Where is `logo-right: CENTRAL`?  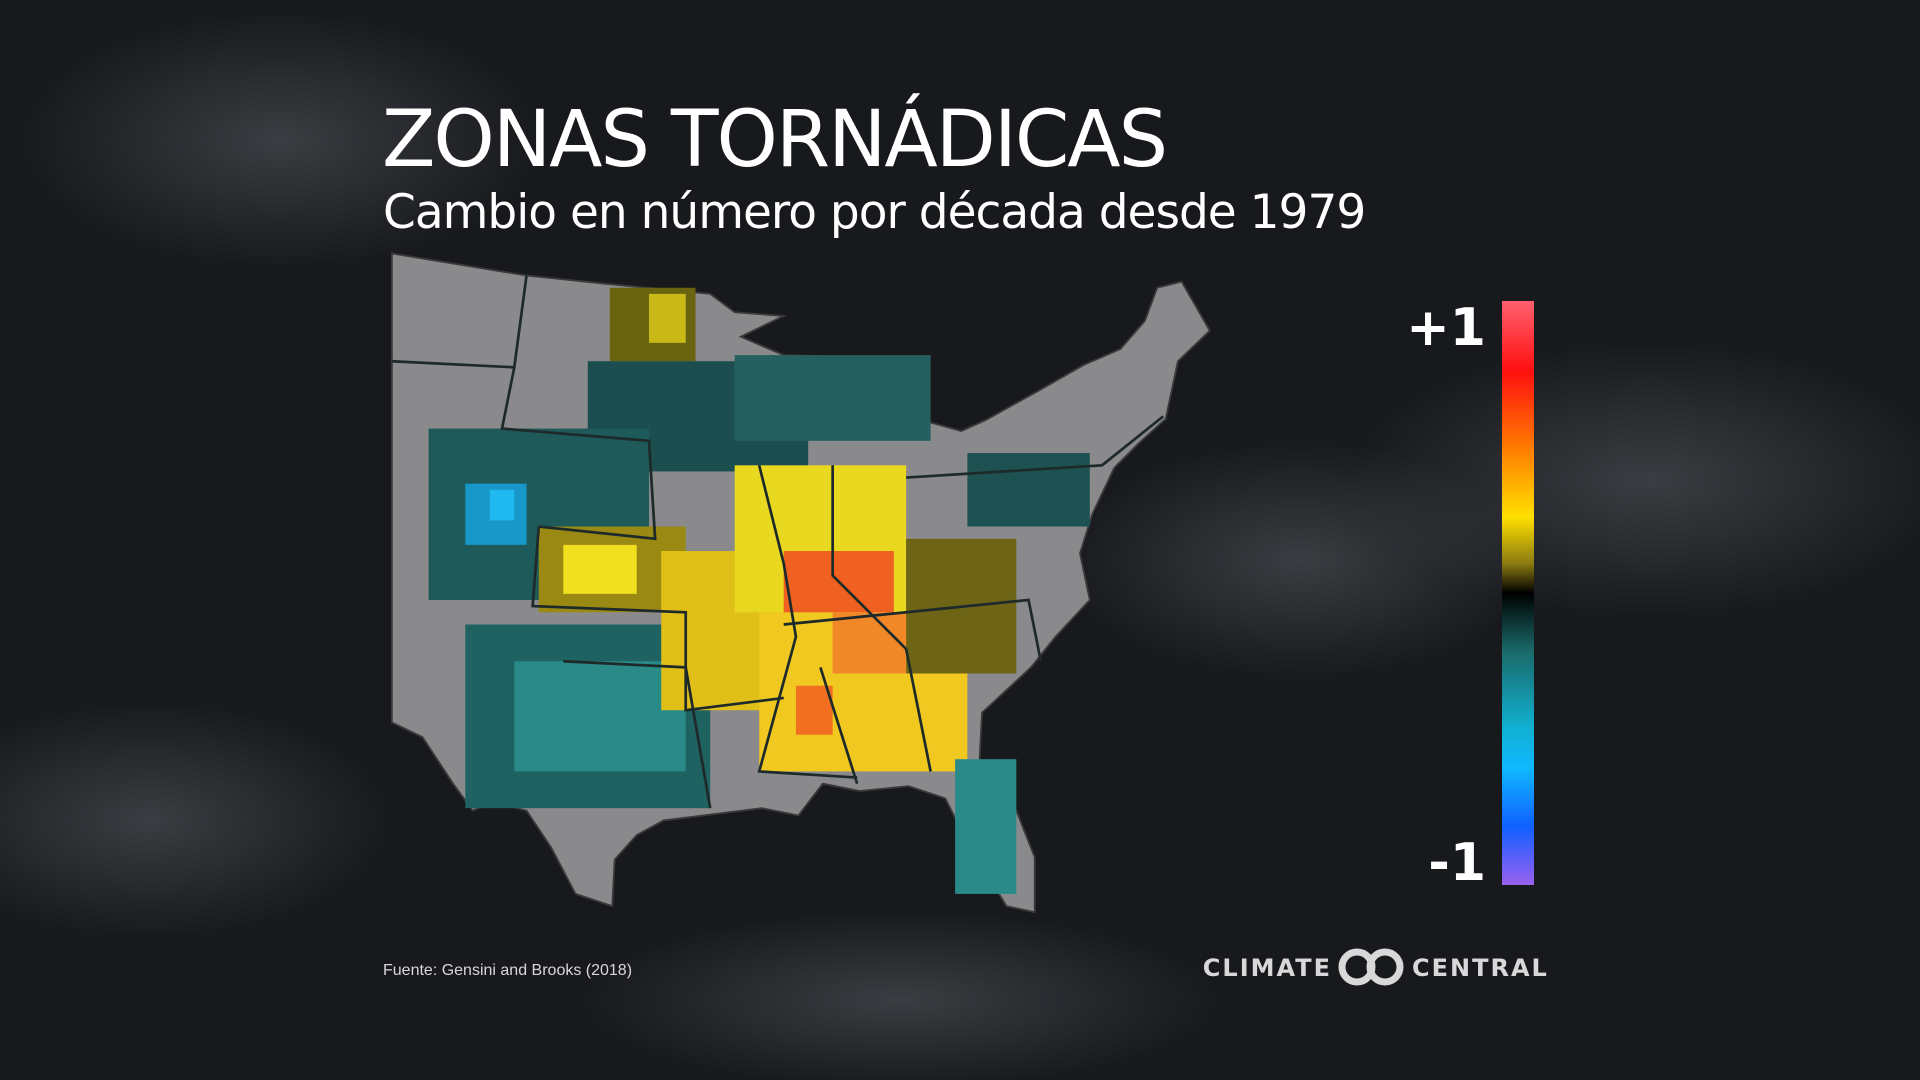
logo-right: CENTRAL is located at coordinates (1480, 968).